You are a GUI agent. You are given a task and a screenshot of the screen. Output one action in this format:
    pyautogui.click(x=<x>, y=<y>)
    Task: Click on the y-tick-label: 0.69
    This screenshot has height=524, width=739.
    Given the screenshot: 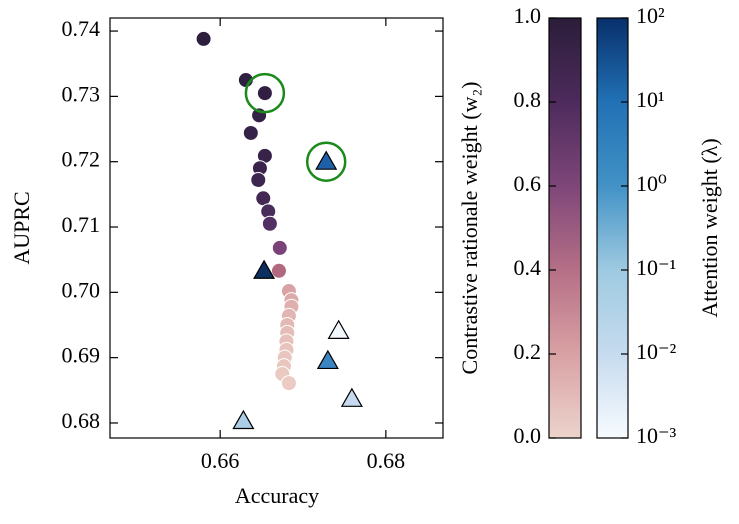 What is the action you would take?
    pyautogui.click(x=81, y=355)
    